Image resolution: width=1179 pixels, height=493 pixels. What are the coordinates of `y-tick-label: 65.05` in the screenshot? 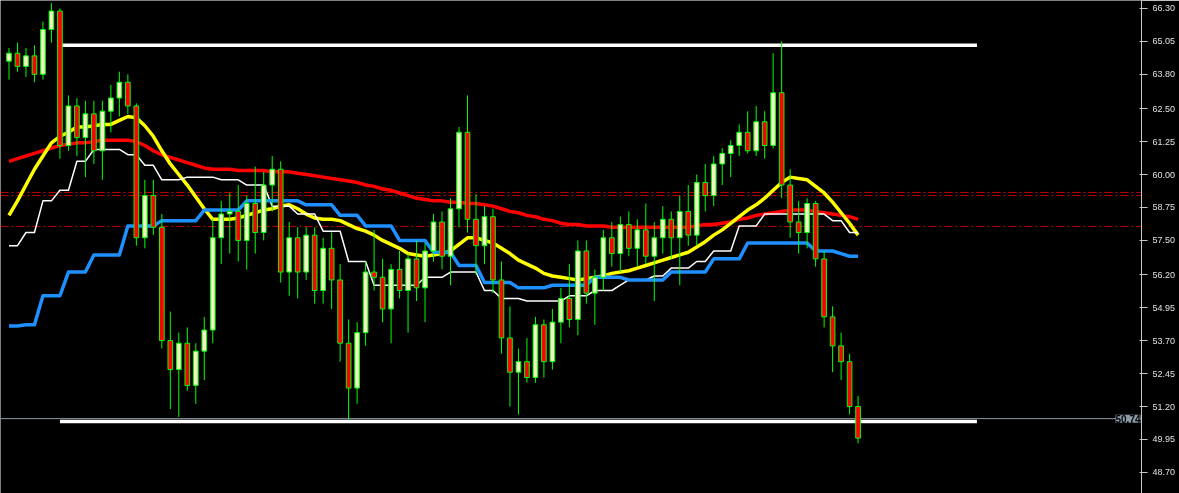 It's located at (1164, 41).